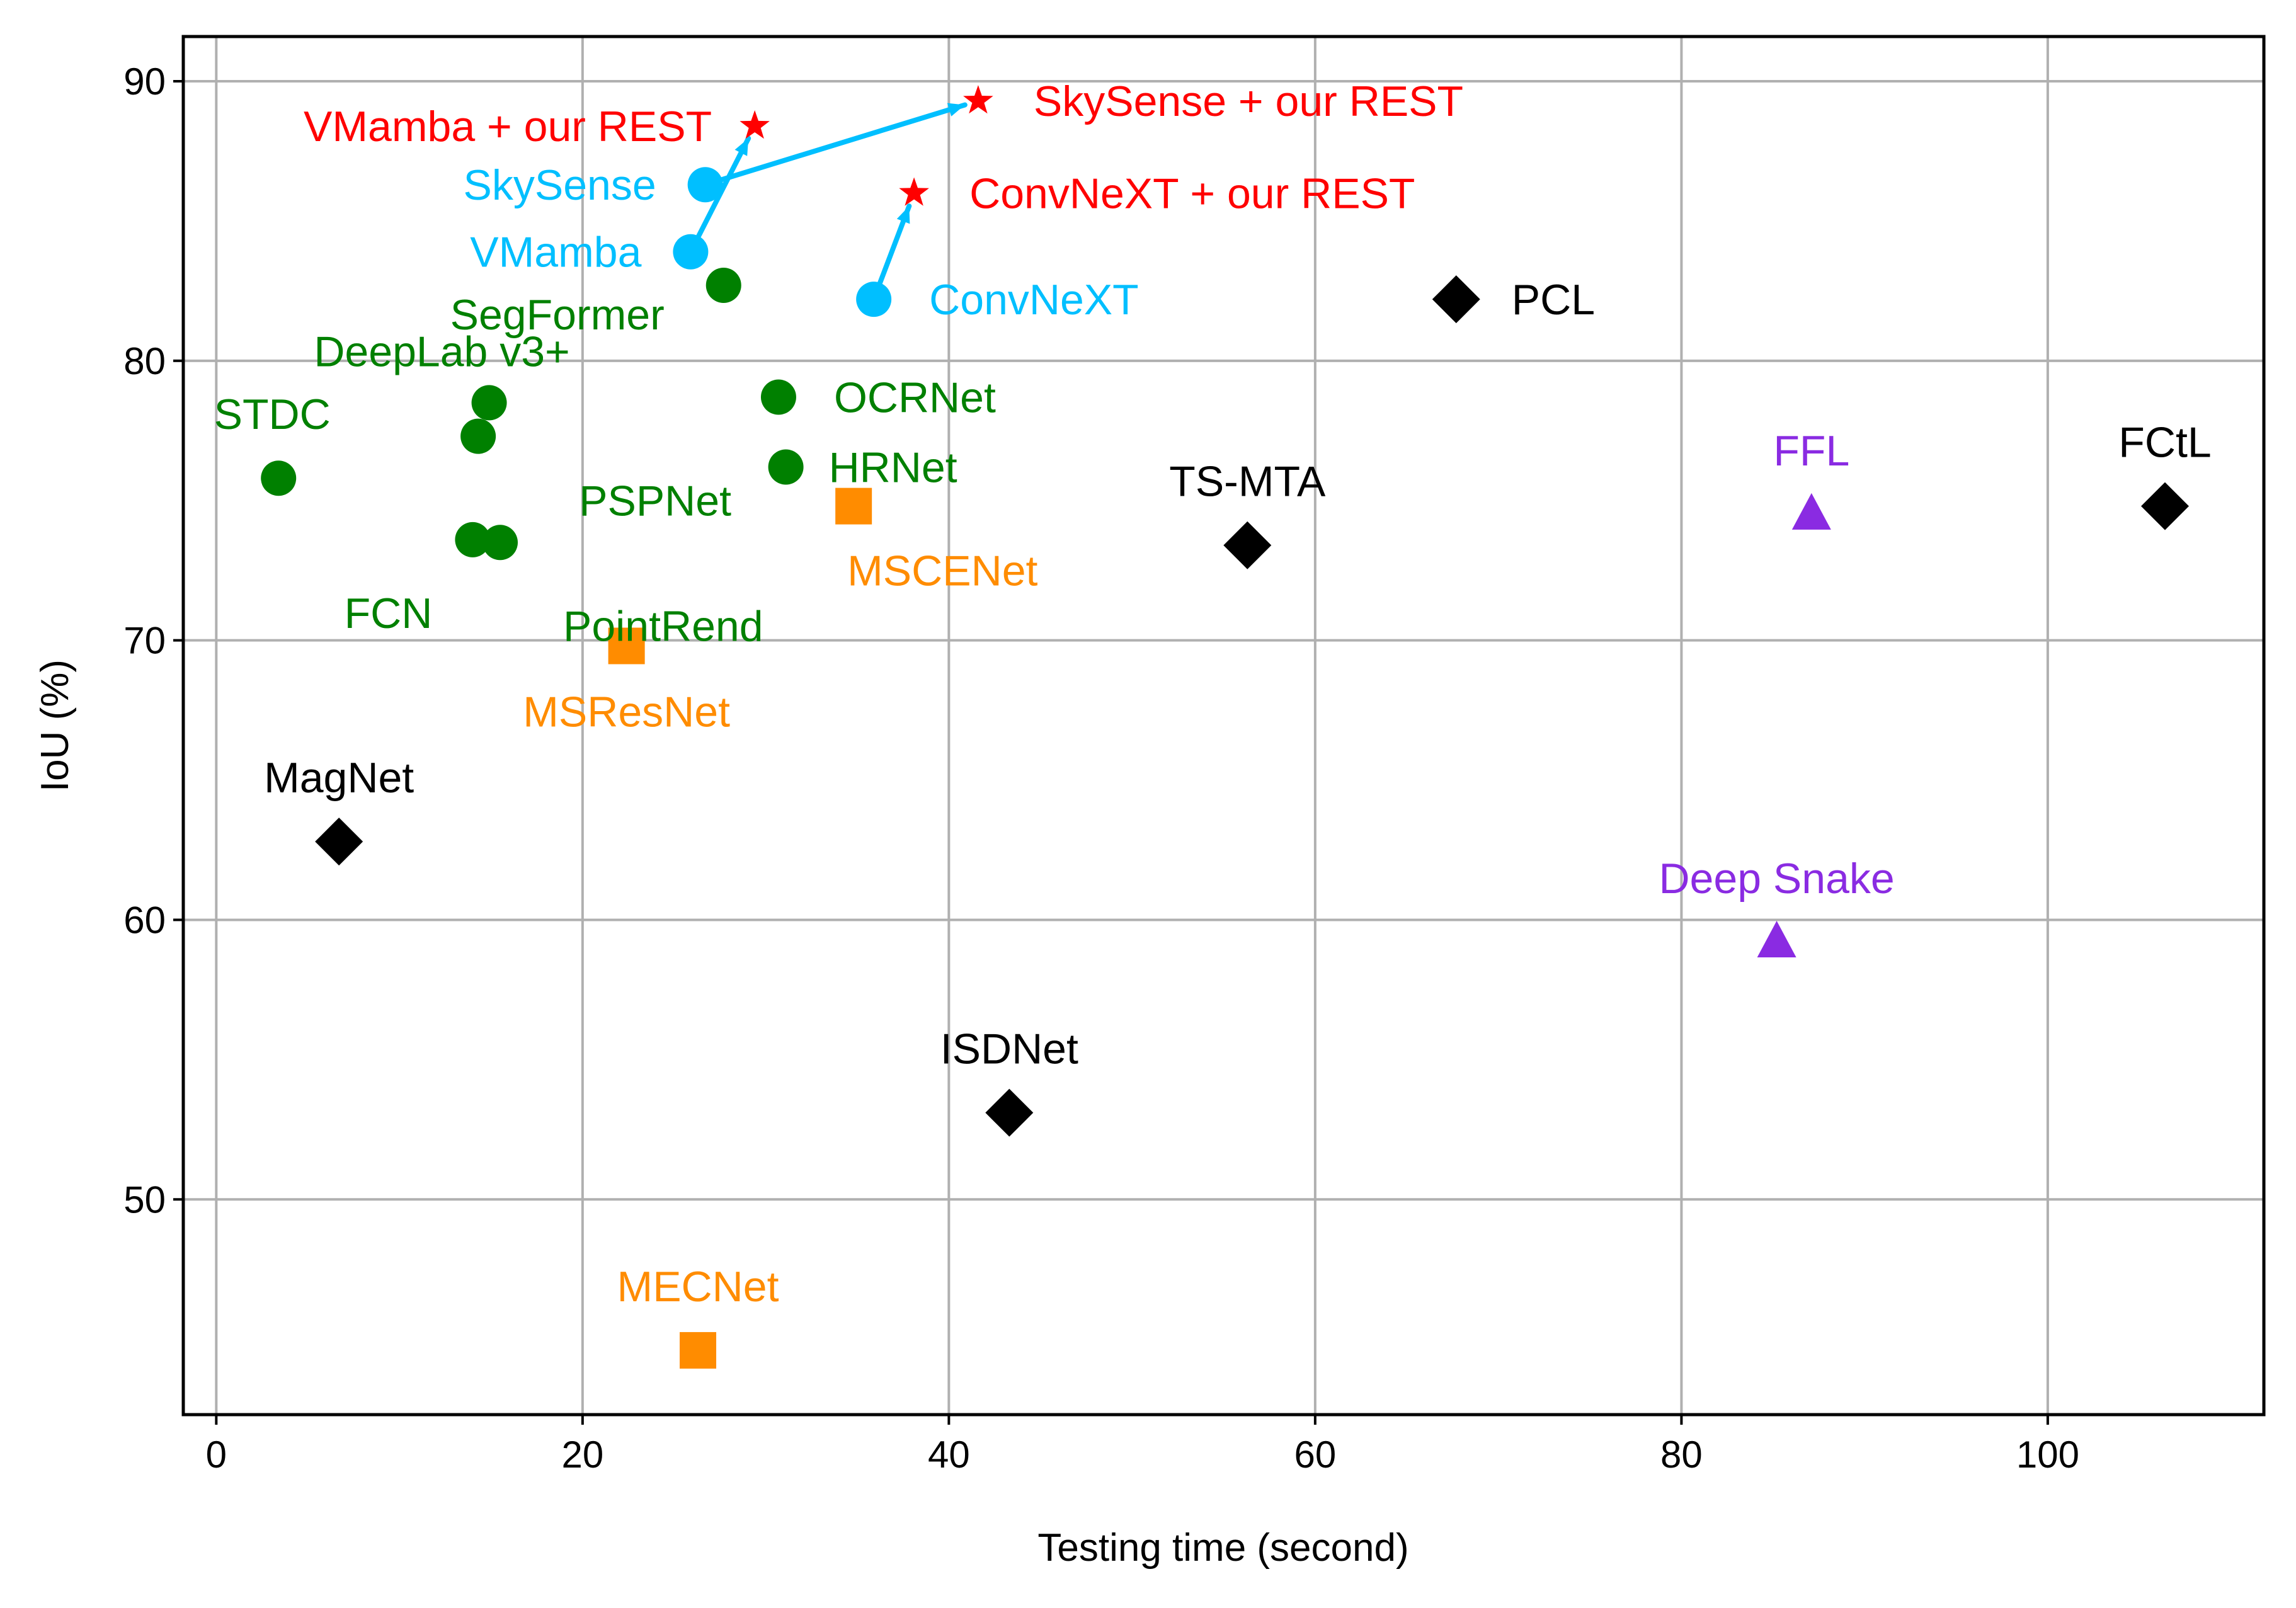 This screenshot has width=2296, height=1608. I want to click on mecnet-marker, so click(698, 1350).